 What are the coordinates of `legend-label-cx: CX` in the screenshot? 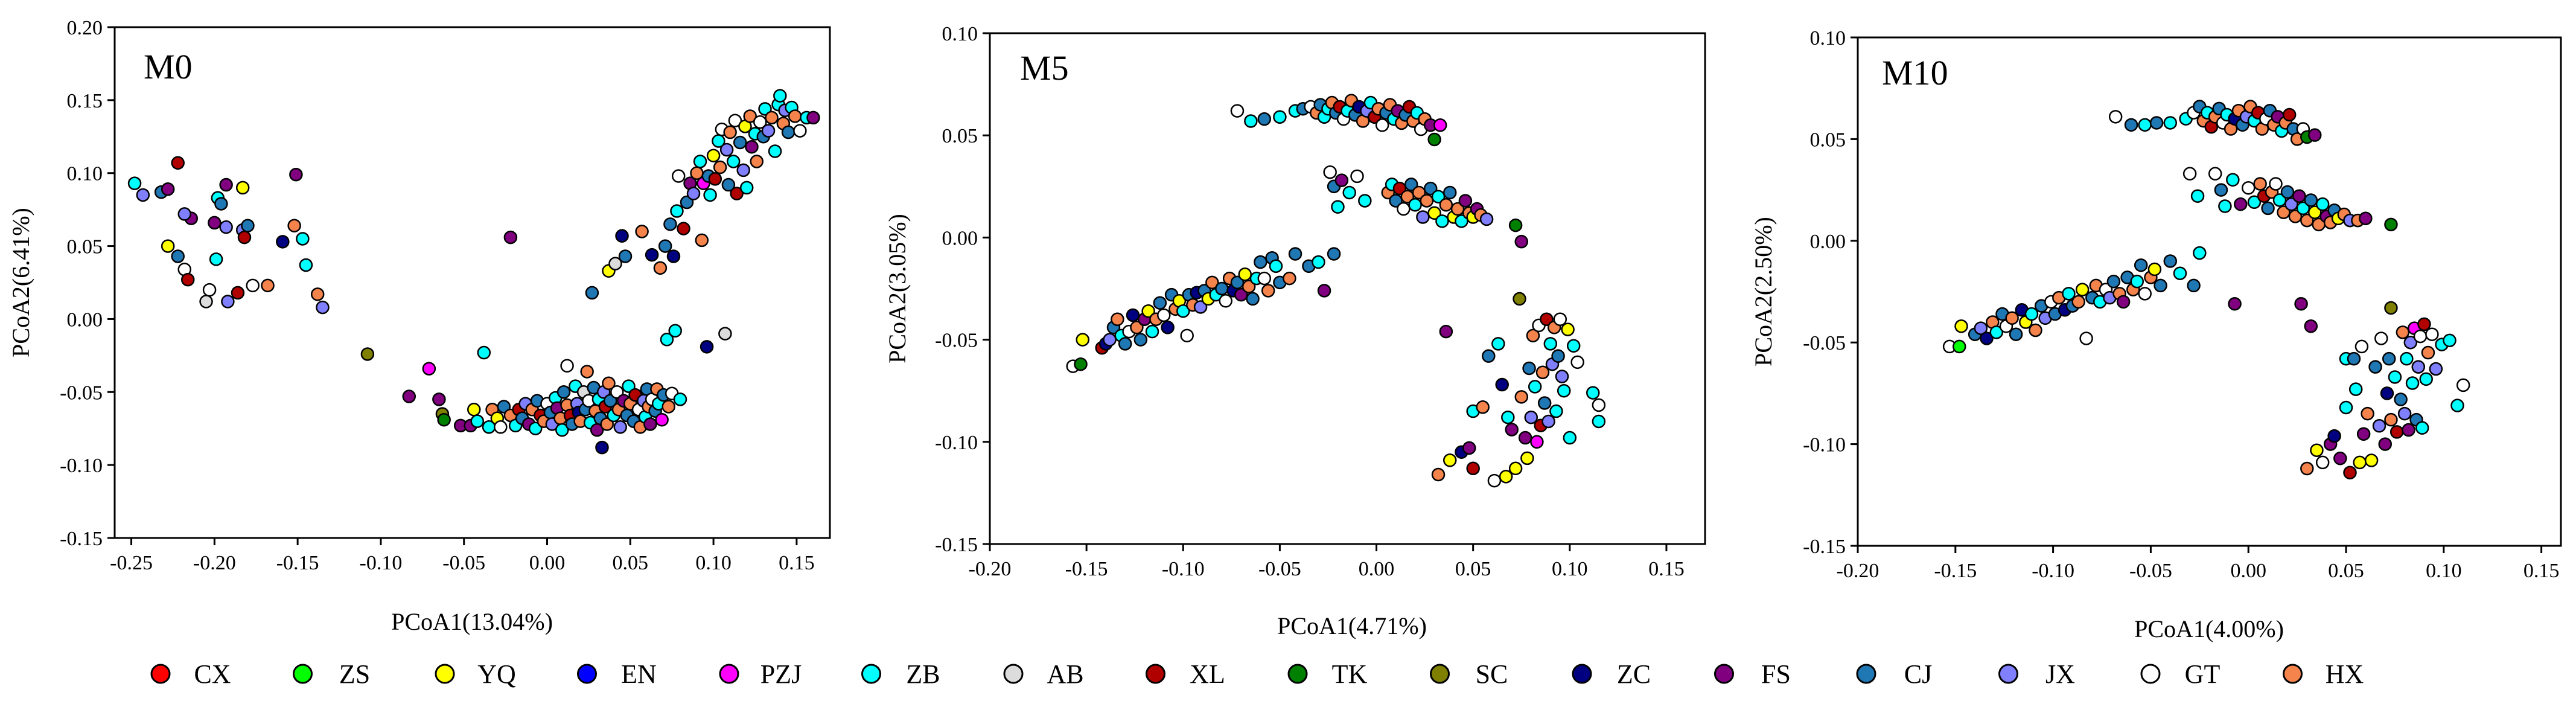 It's located at (212, 674).